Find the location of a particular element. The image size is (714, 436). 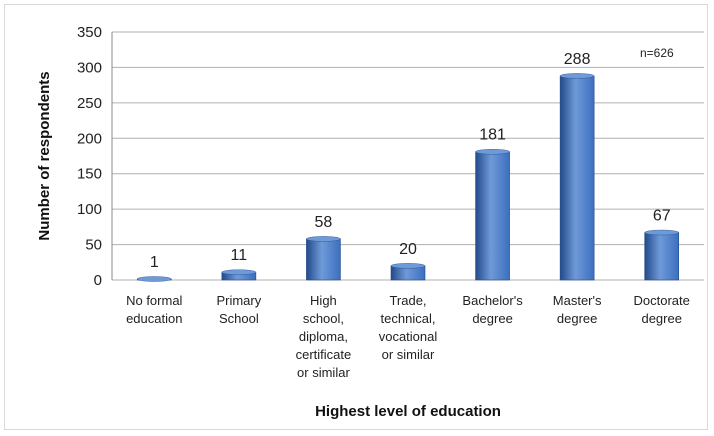

y-tick-label: 0 is located at coordinates (98, 280).